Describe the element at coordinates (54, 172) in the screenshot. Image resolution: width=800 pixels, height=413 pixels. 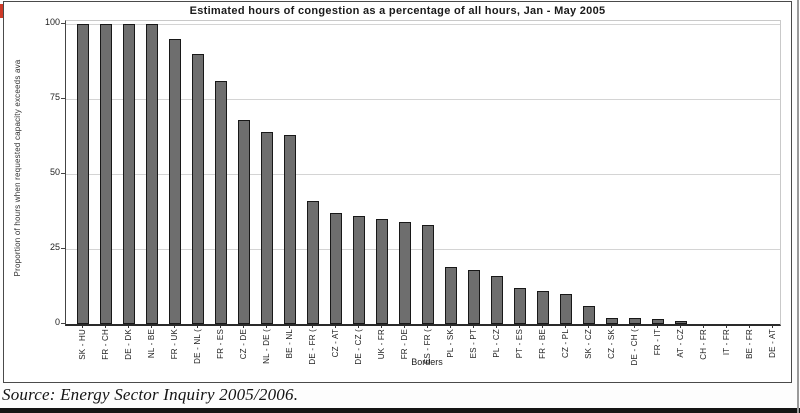
I see `y-tick-label: 50` at that location.